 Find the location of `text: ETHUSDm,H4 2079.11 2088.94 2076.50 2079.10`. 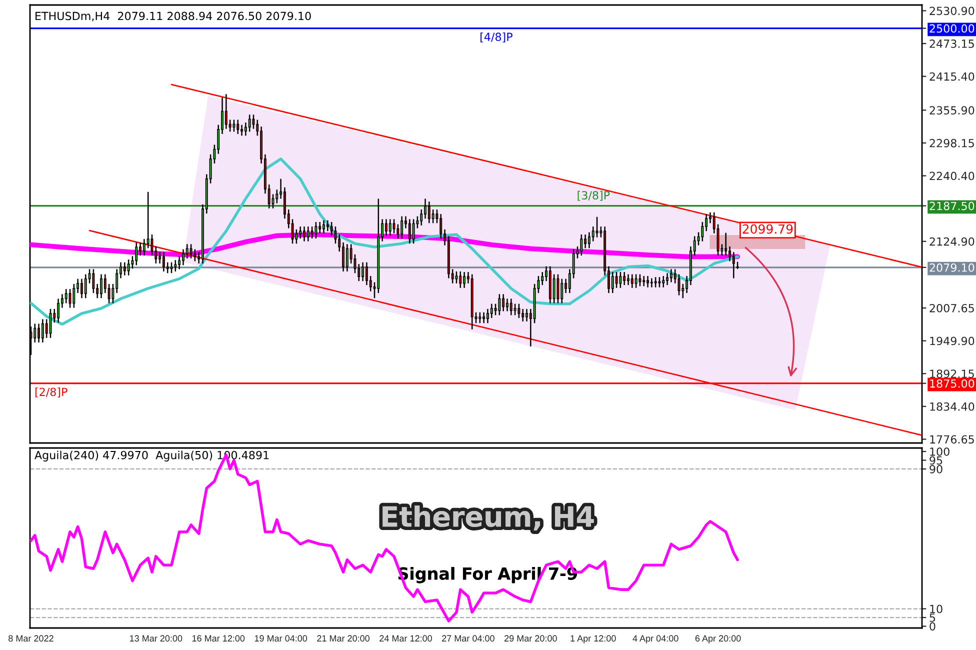

text: ETHUSDm,H4 2079.11 2088.94 2076.50 2079.10 is located at coordinates (173, 17).